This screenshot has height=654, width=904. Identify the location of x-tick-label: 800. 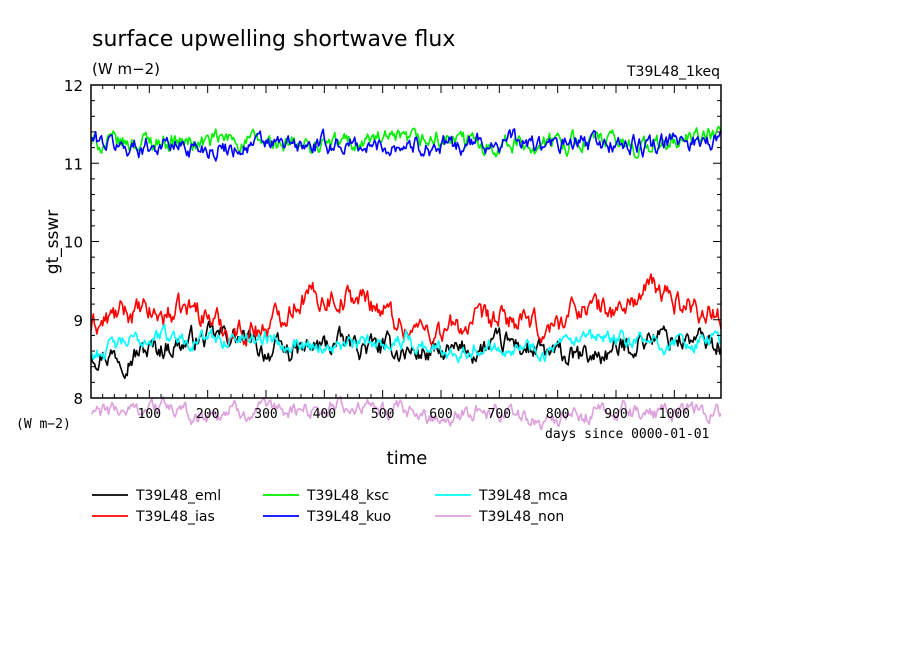
(557, 414).